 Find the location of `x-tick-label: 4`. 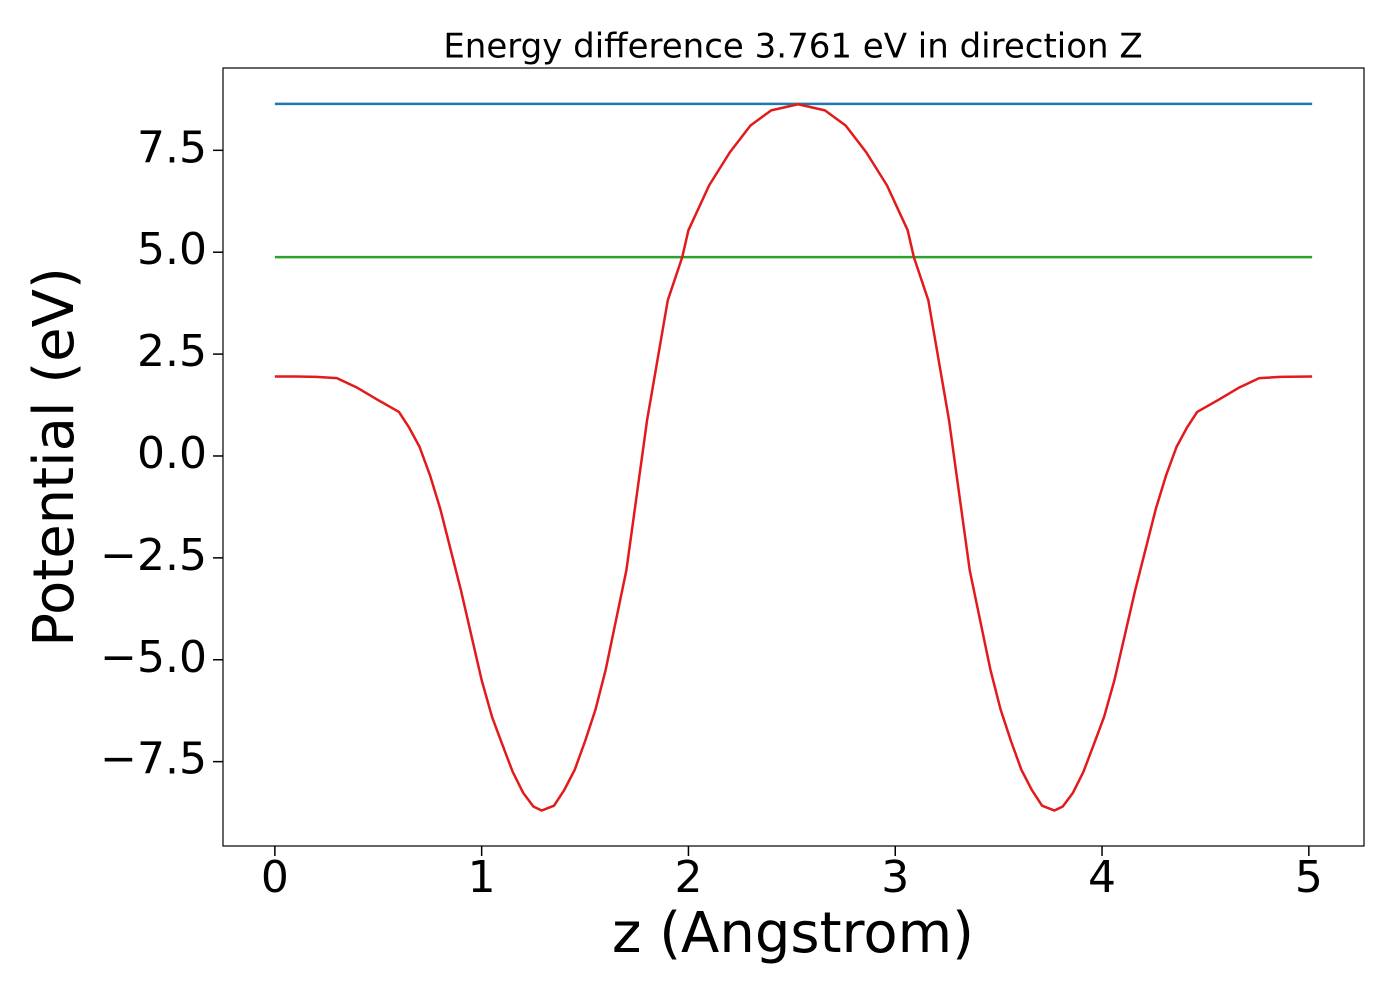

x-tick-label: 4 is located at coordinates (1102, 877).